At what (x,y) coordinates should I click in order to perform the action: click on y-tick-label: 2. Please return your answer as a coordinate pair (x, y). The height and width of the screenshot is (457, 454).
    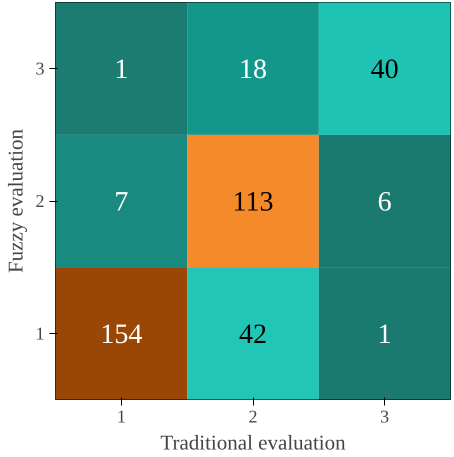
    Looking at the image, I should click on (40, 201).